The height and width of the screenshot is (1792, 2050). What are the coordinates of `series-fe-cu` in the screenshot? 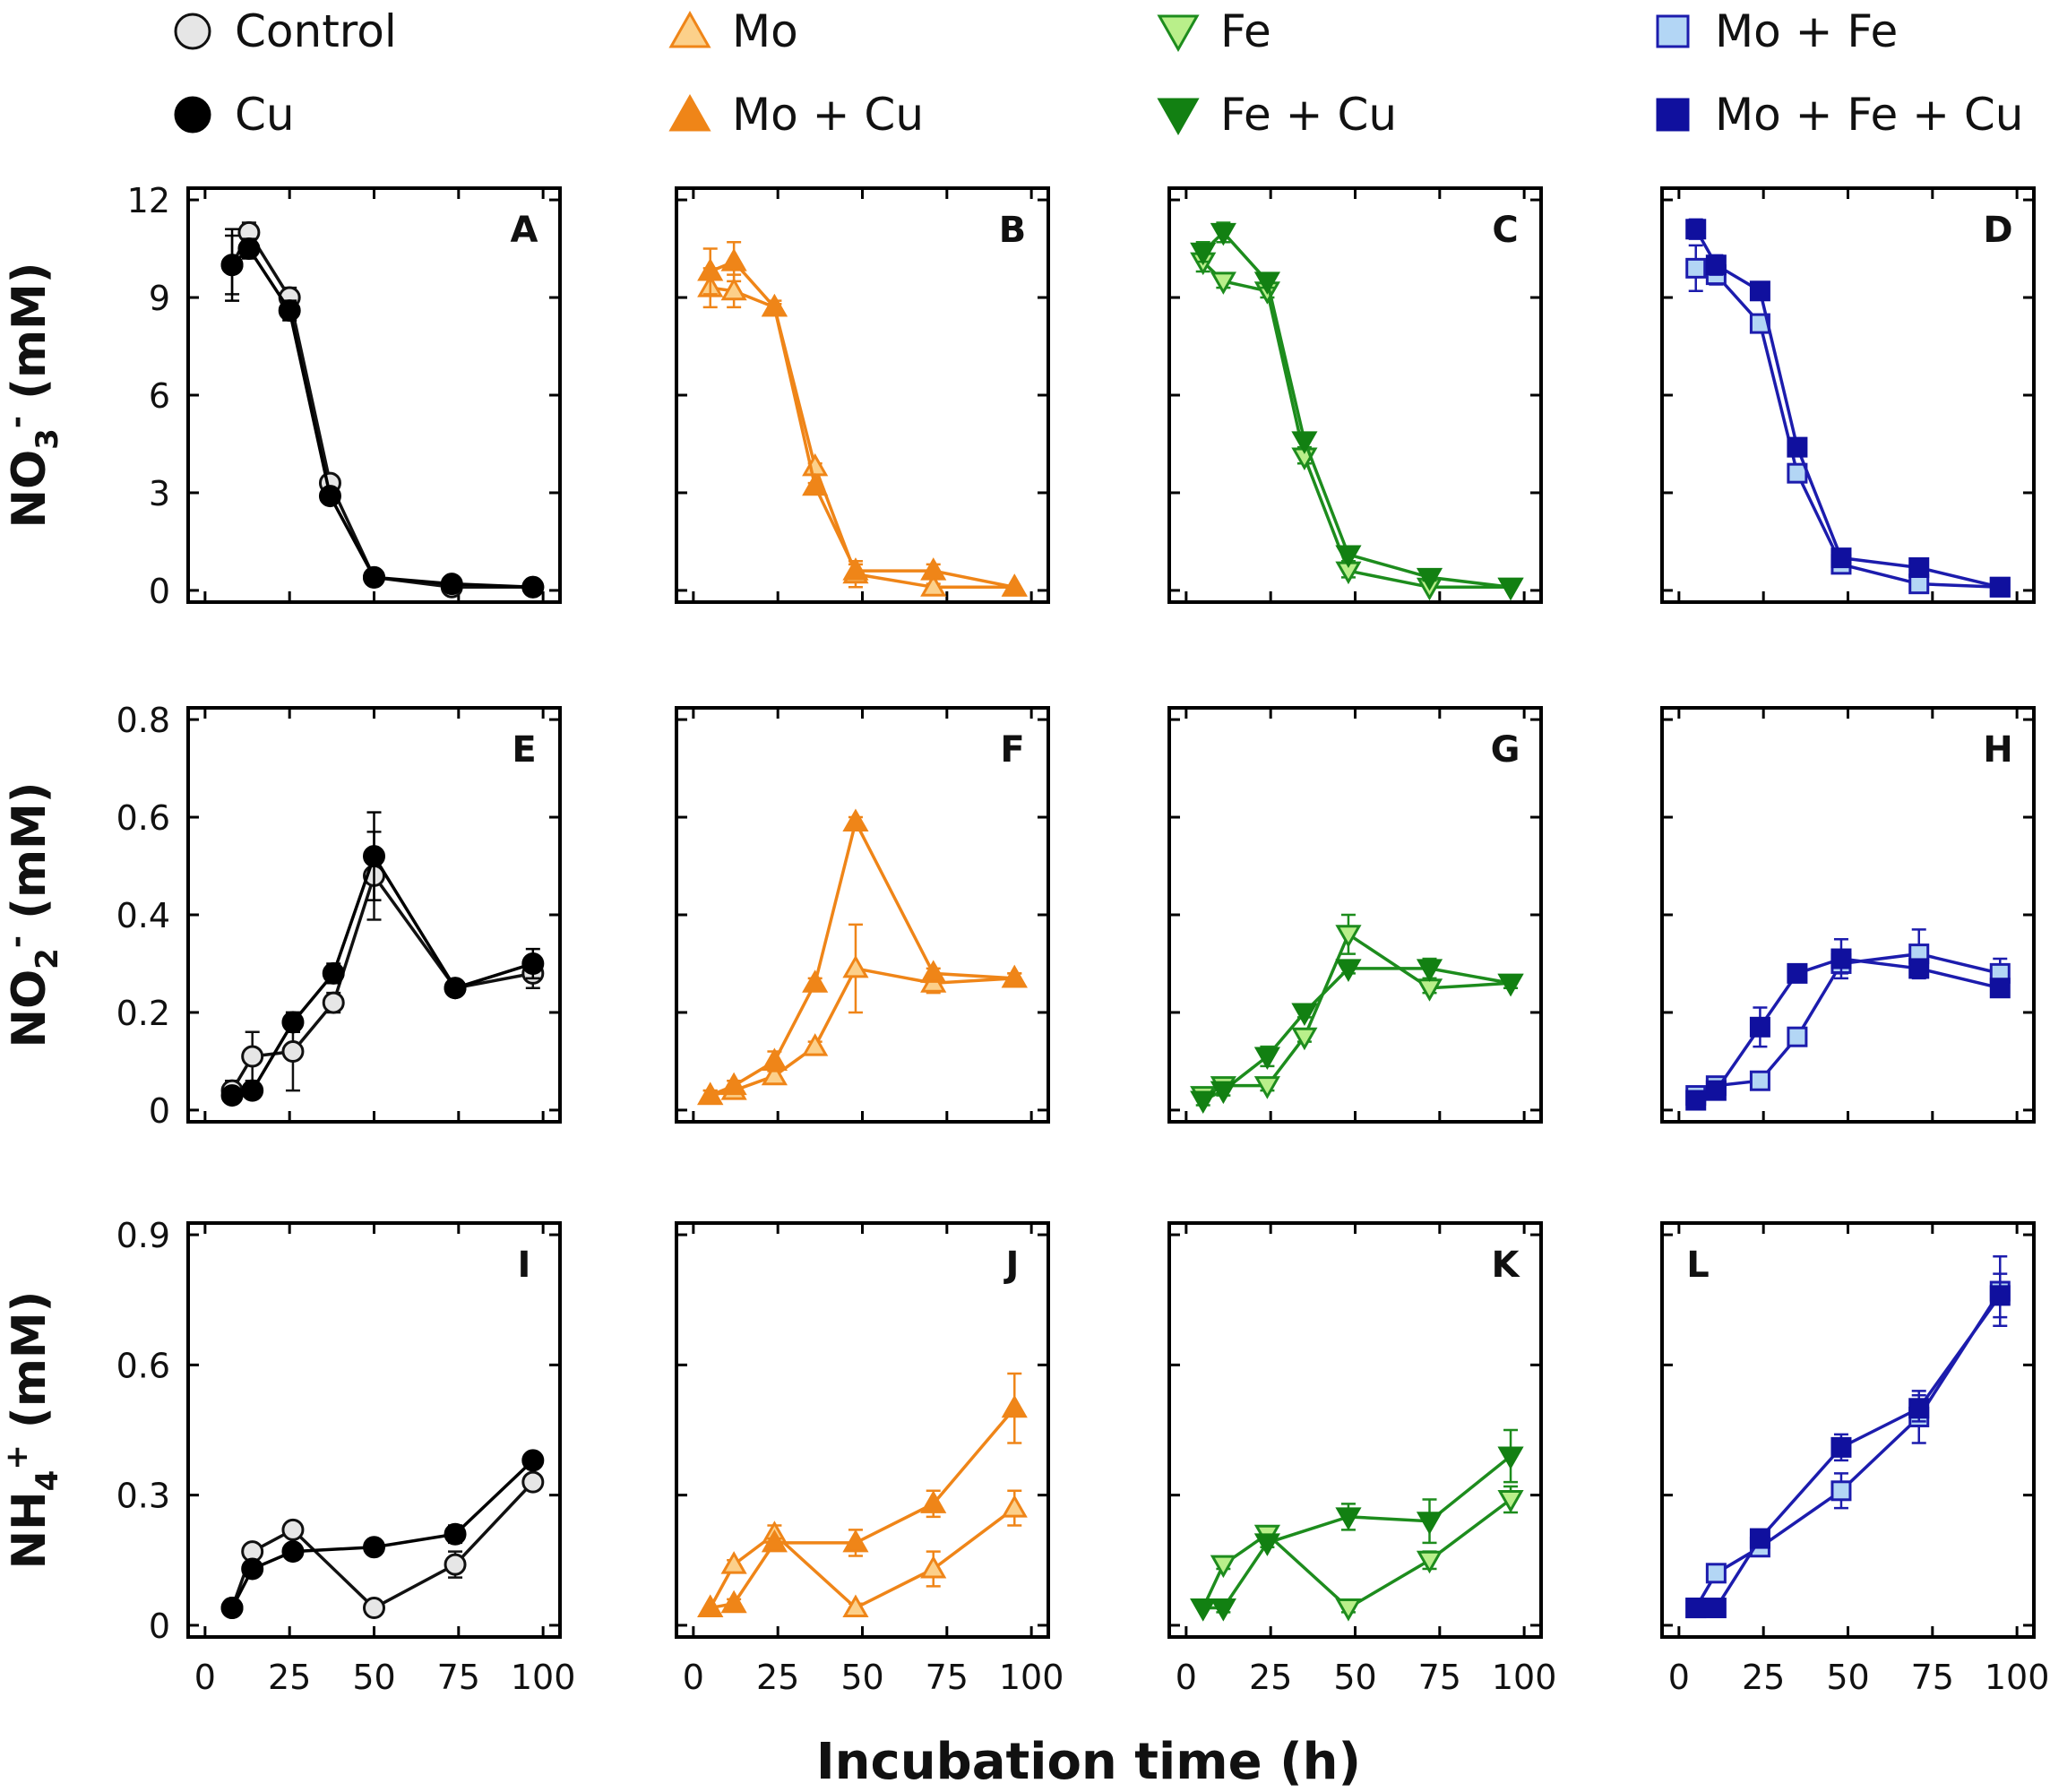 It's located at (1357, 1036).